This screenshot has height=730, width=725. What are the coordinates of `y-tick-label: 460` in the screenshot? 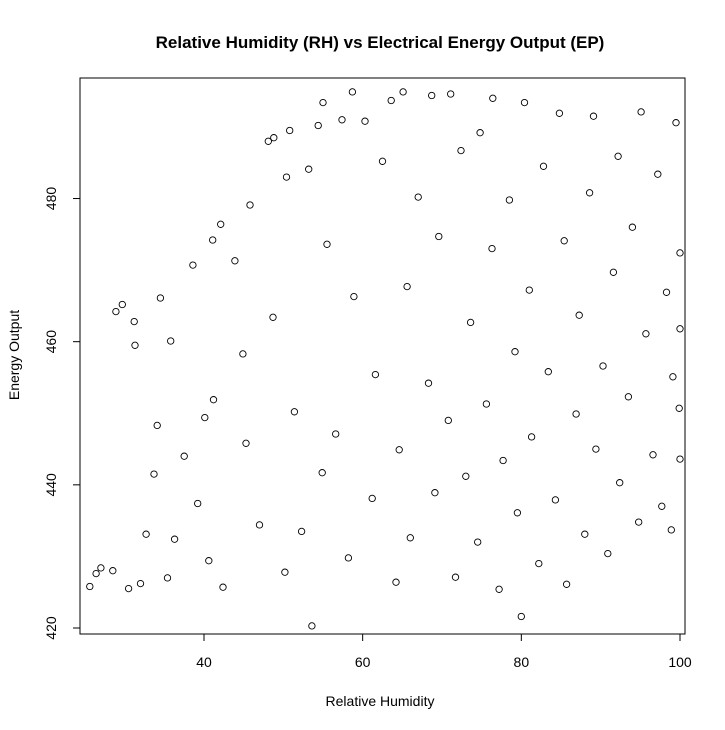 It's located at (51, 342).